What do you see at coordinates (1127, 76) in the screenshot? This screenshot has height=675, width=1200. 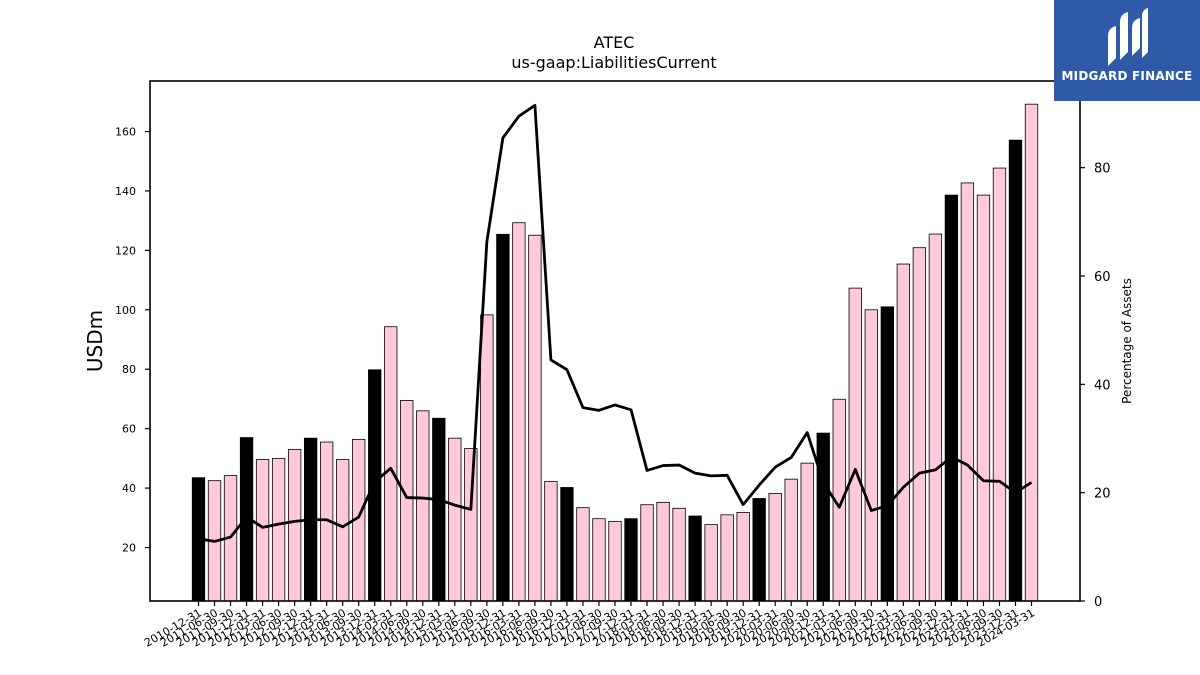 I see `brand-name: MIDGARD FINANCE` at bounding box center [1127, 76].